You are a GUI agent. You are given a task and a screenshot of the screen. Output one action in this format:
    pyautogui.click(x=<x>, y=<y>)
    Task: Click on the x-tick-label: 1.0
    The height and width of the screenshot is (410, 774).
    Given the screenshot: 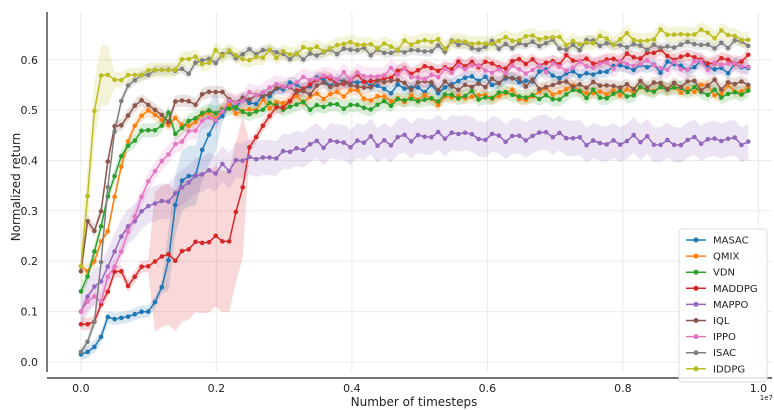 What is the action you would take?
    pyautogui.click(x=759, y=388)
    